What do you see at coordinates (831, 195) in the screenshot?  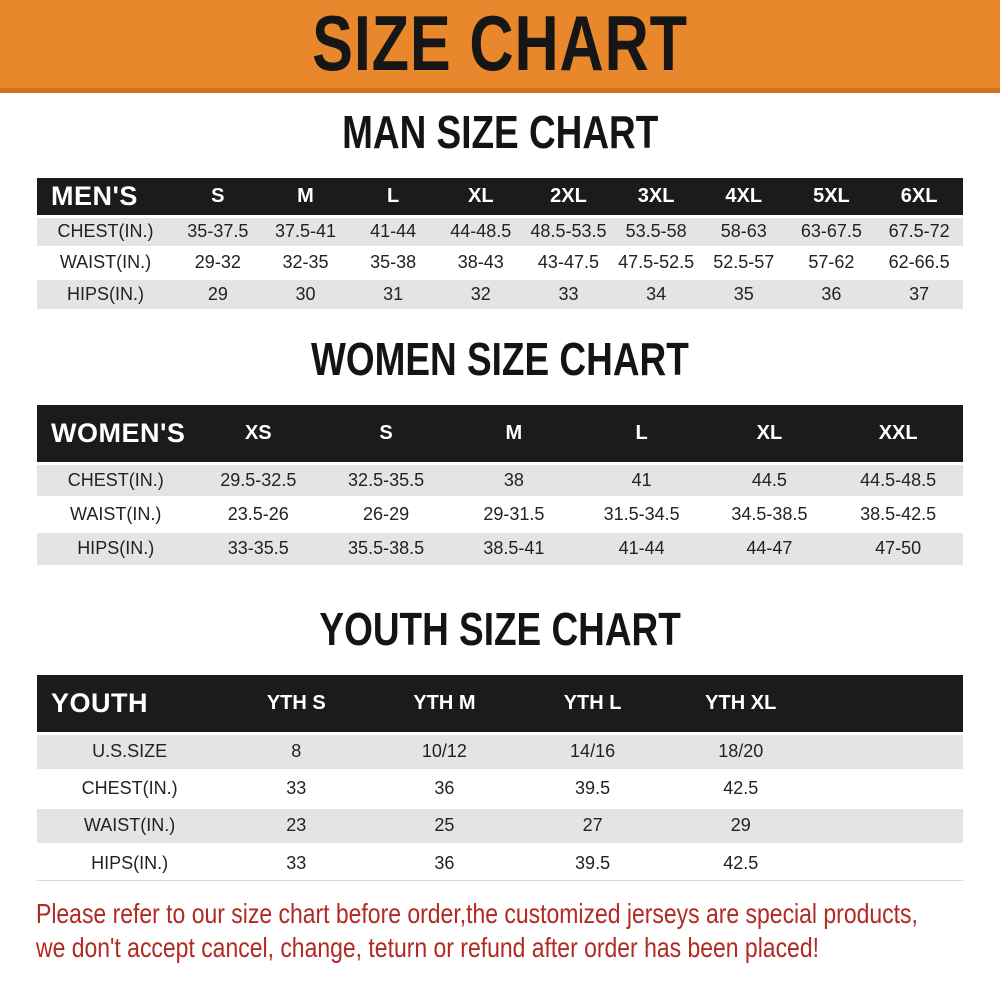 I see `men-column-header-5xl: 5XL` at bounding box center [831, 195].